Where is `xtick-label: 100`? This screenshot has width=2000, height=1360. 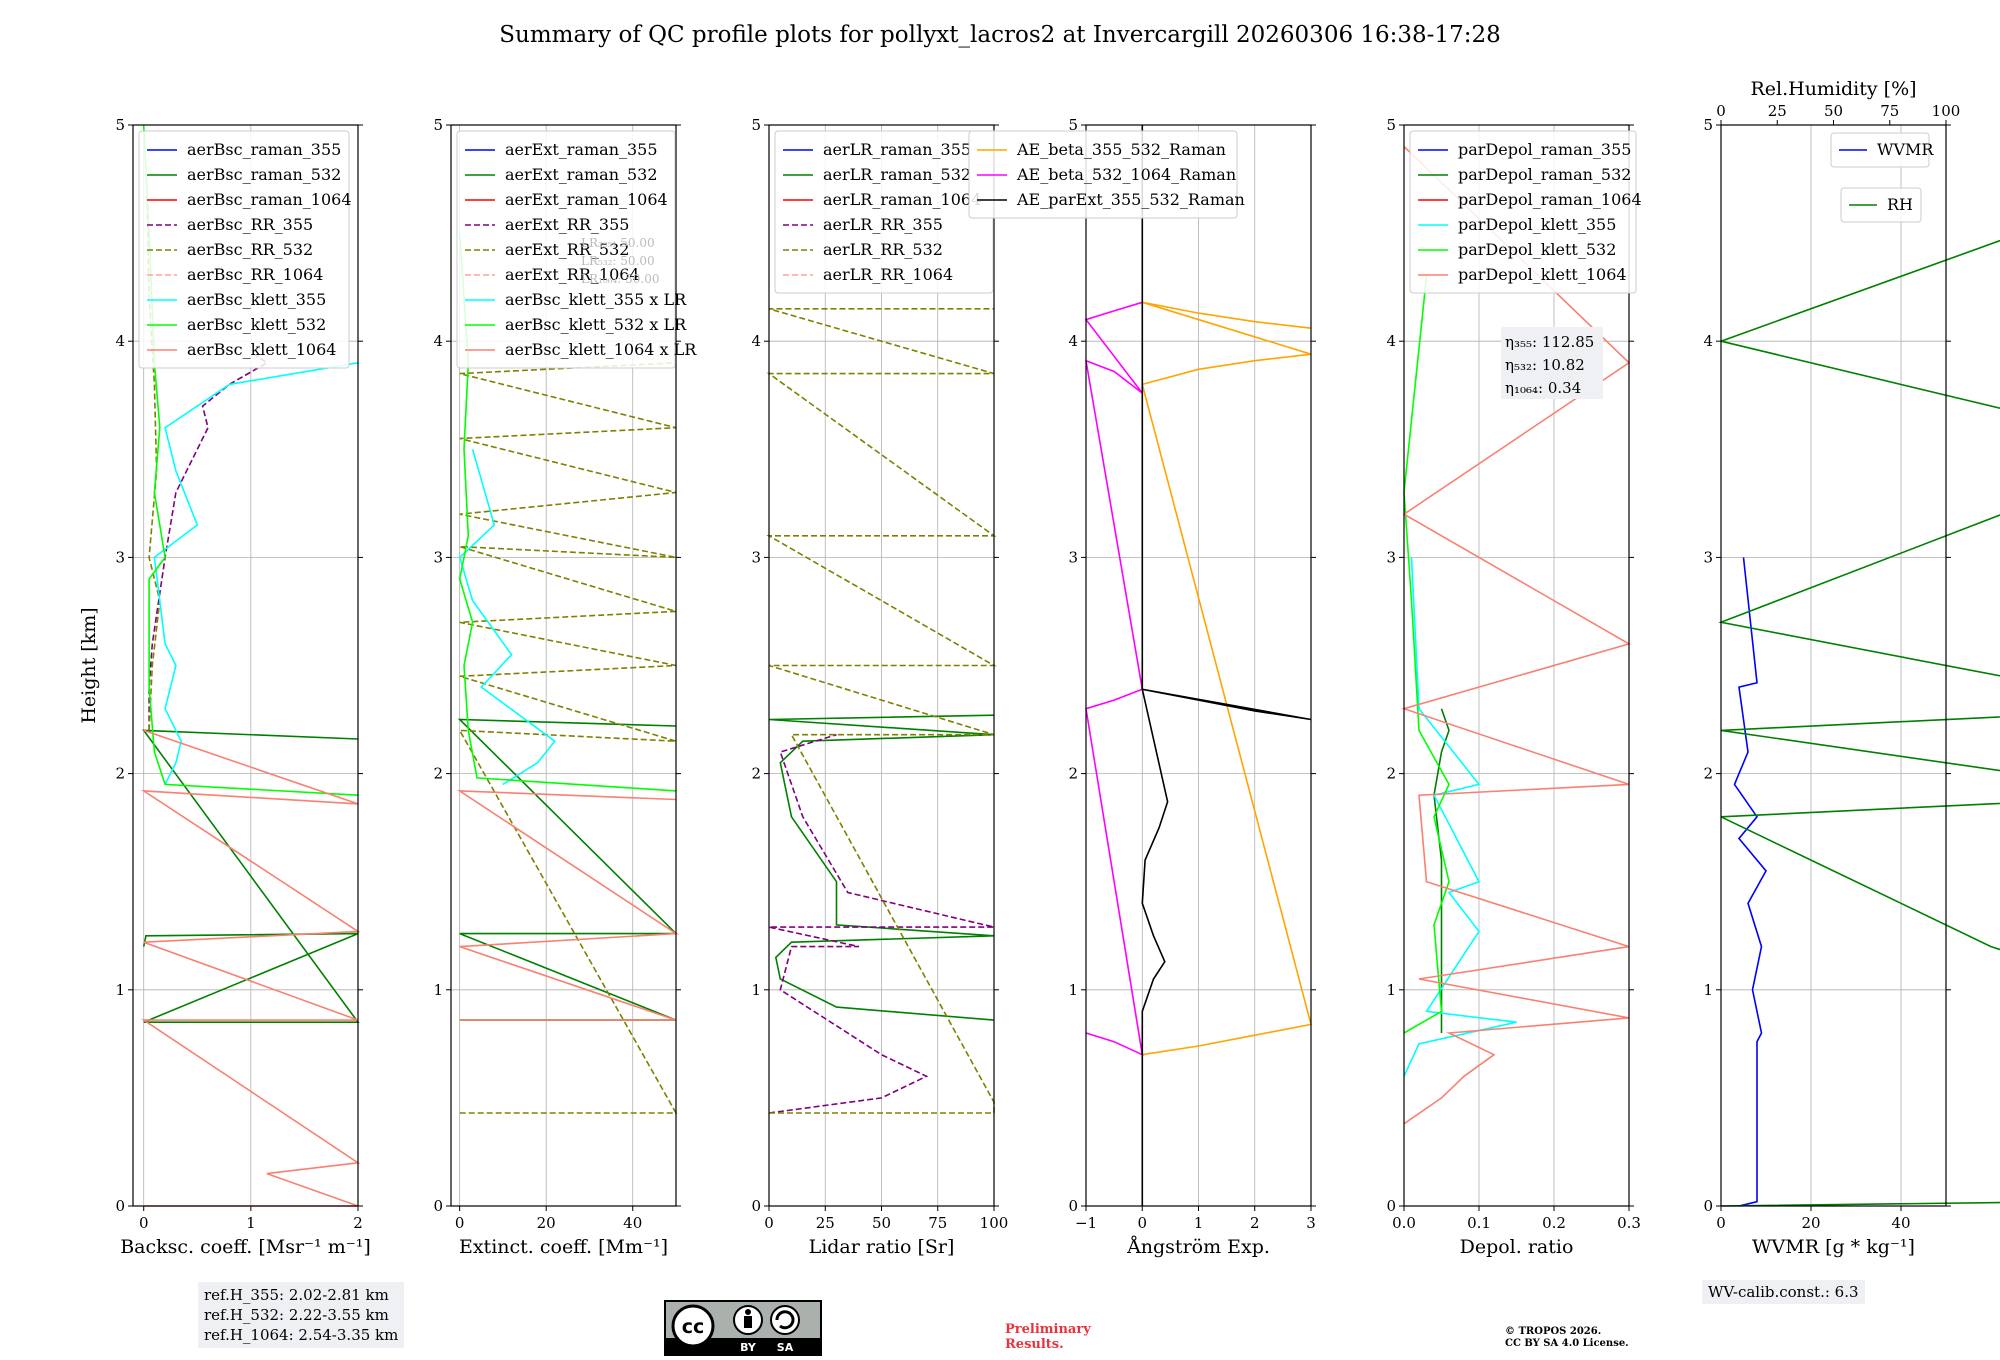
xtick-label: 100 is located at coordinates (994, 1223).